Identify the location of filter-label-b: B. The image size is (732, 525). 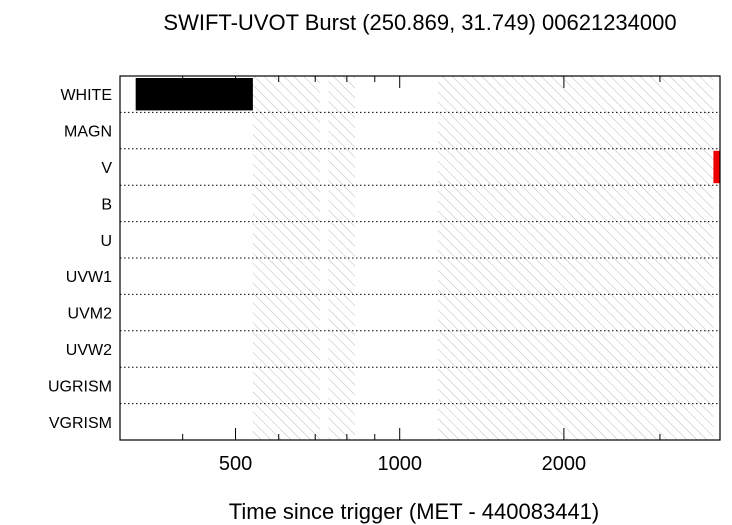
(106, 204).